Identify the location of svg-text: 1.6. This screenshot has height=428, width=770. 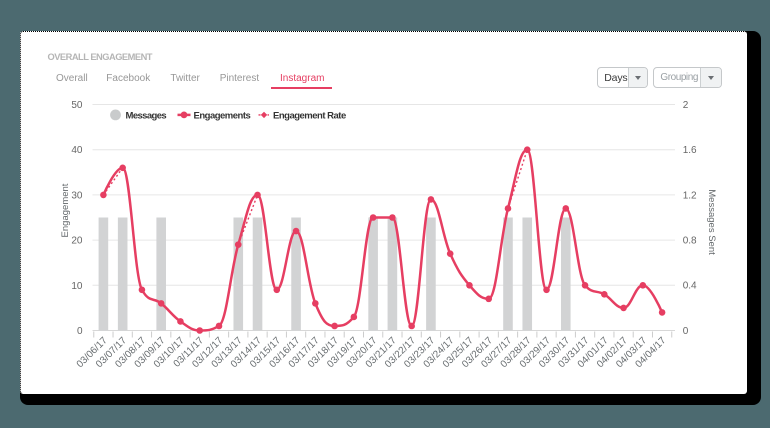
(690, 150).